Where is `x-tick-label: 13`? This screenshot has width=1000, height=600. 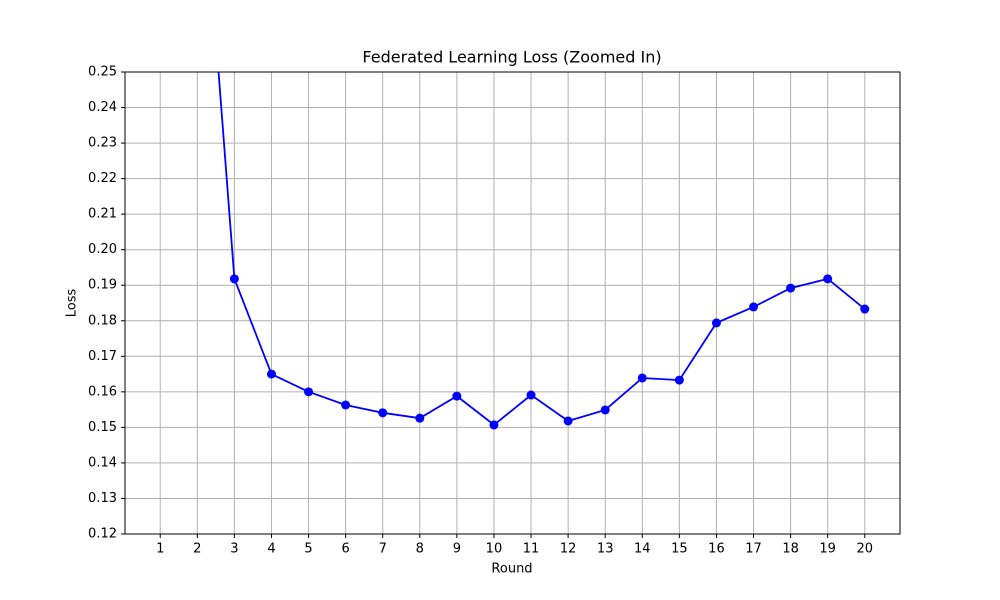
x-tick-label: 13 is located at coordinates (605, 549).